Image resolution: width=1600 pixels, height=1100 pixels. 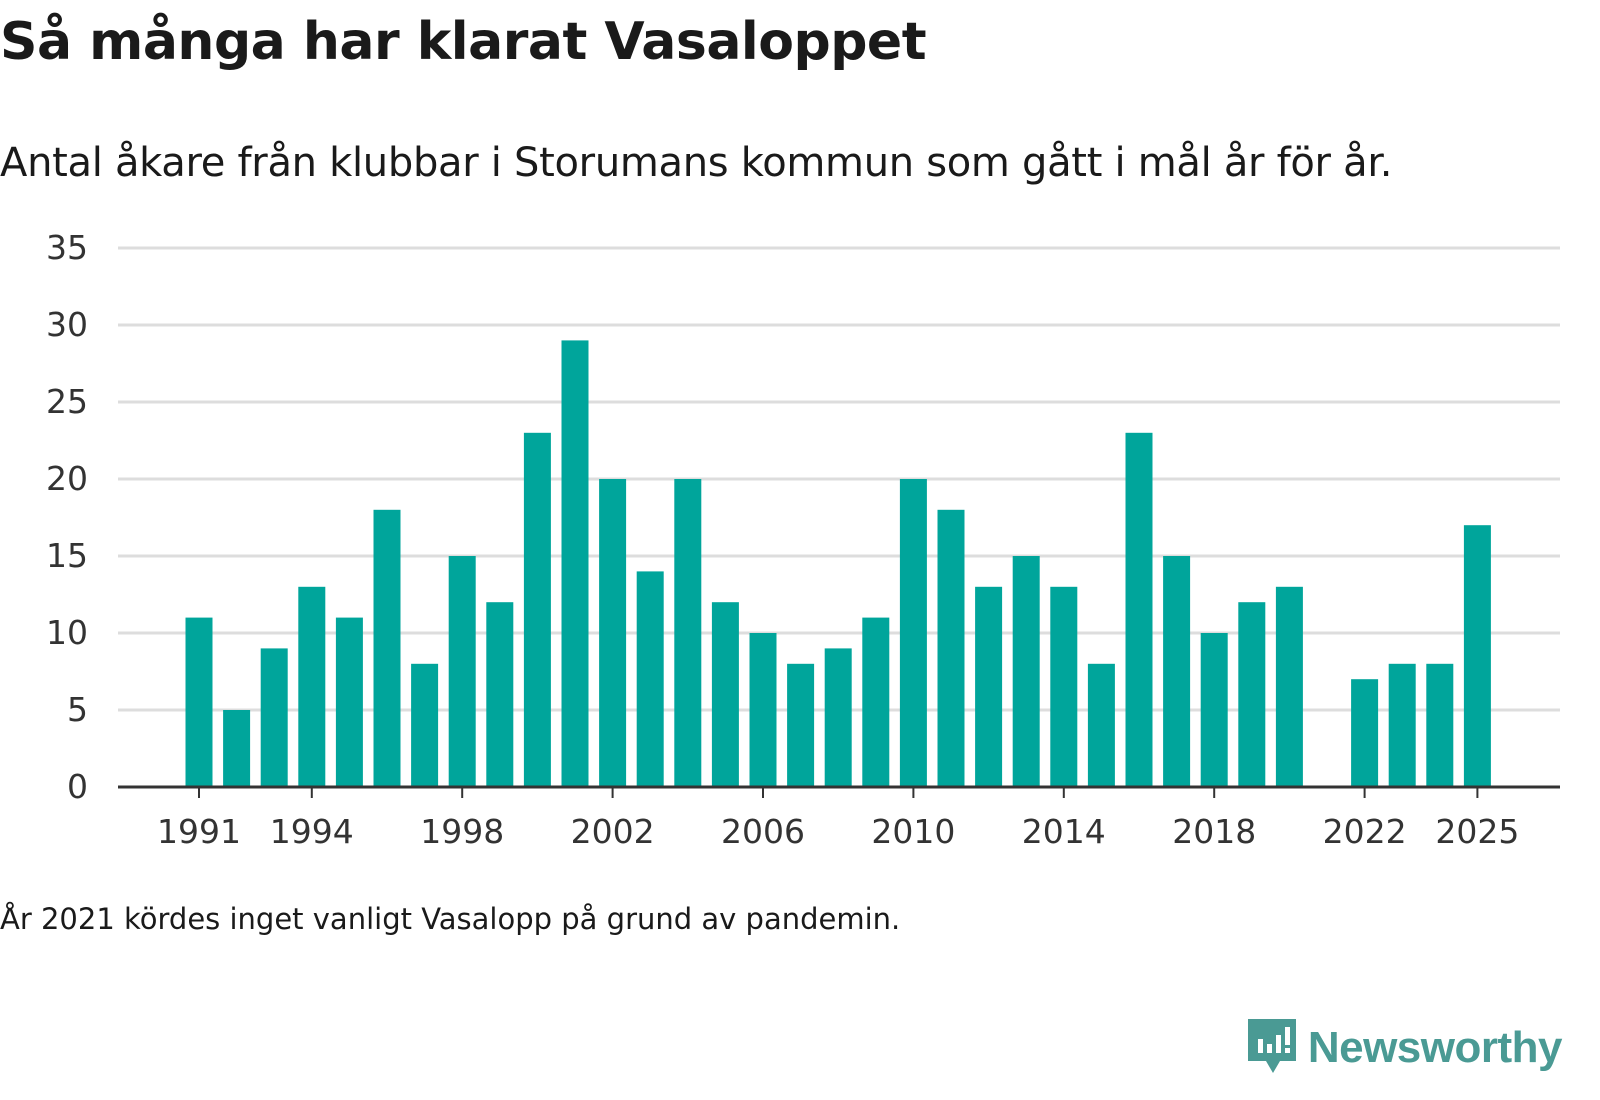 I want to click on newsworthy-logo-icon, so click(x=1273, y=1048).